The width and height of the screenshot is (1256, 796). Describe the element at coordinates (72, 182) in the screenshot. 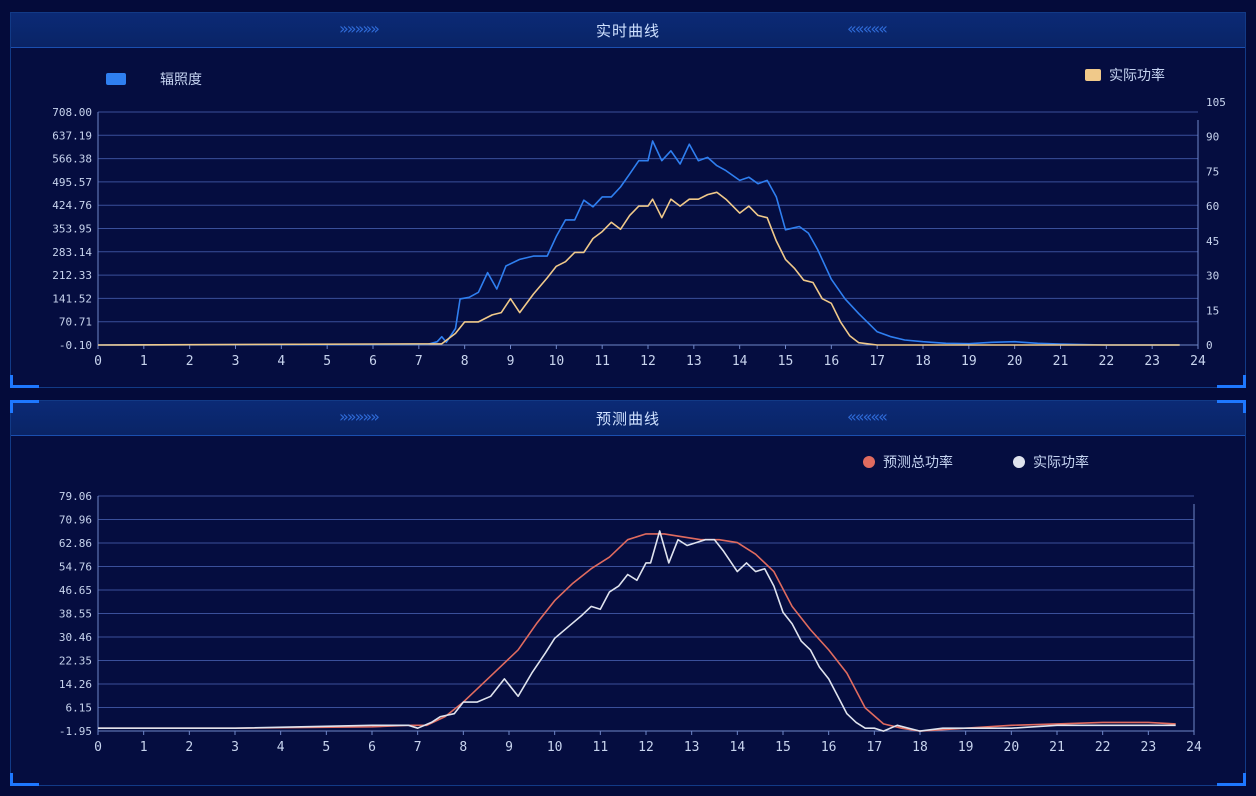

I see `y-tick-label: 495.57` at that location.